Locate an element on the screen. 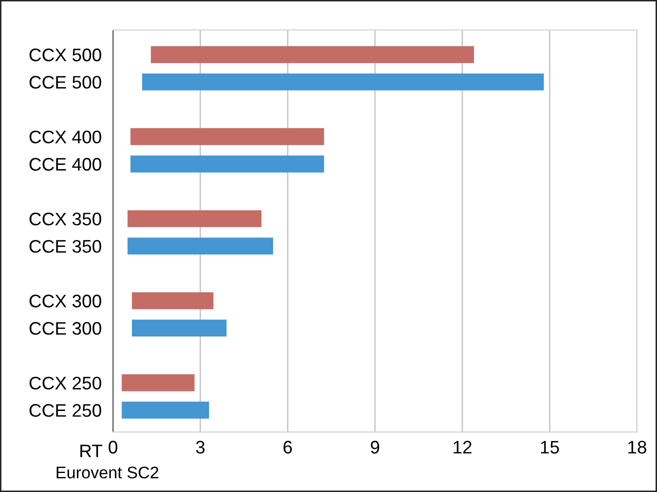 The width and height of the screenshot is (657, 492). x-tick-label: 12 is located at coordinates (463, 447).